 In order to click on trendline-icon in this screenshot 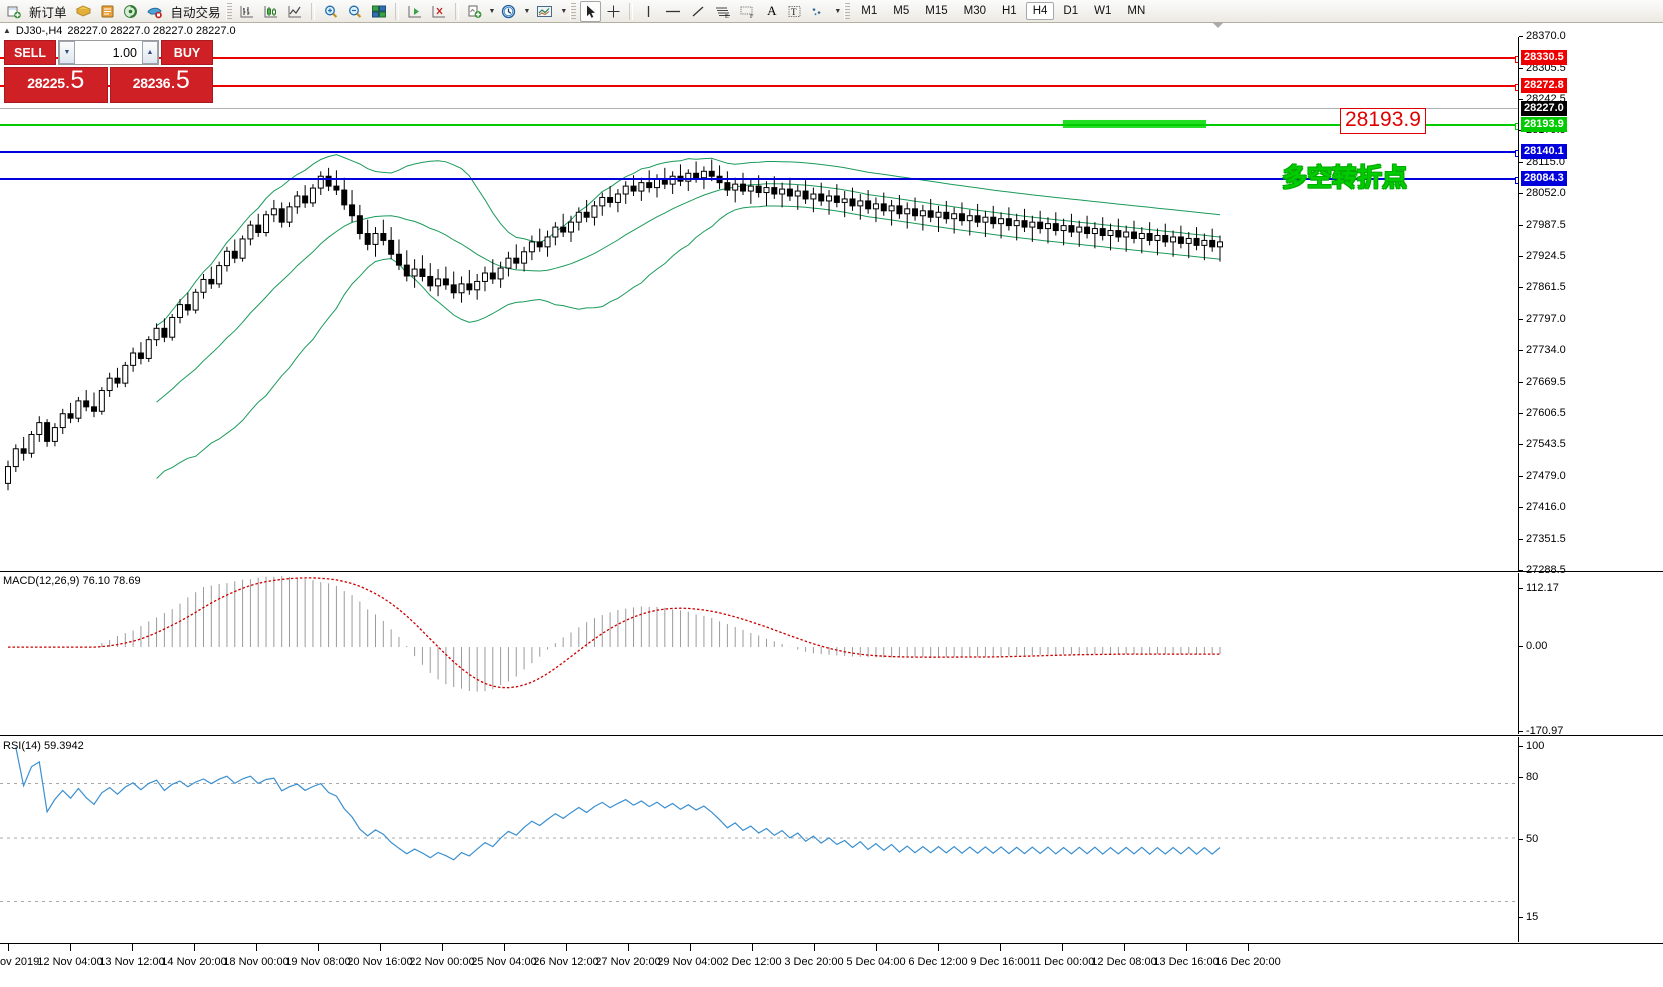, I will do `click(698, 11)`.